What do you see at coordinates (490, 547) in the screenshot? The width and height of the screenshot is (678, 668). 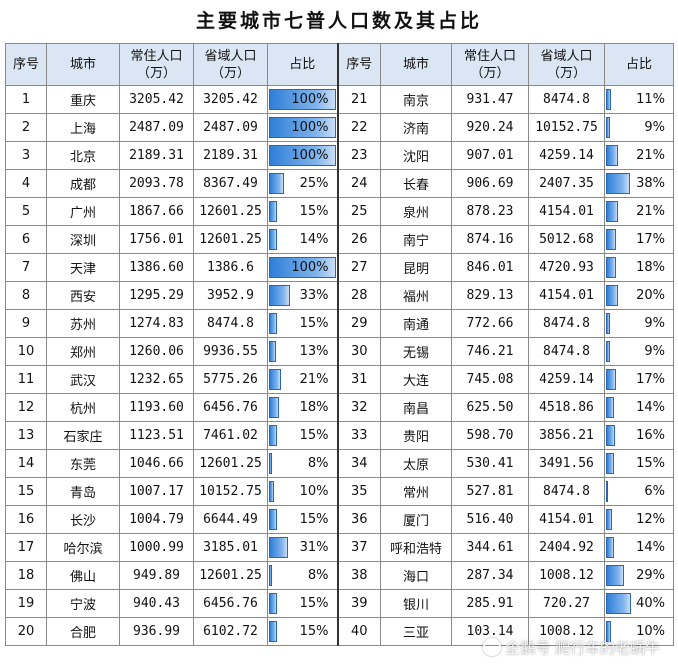 I see `cell-pop: 344.61` at bounding box center [490, 547].